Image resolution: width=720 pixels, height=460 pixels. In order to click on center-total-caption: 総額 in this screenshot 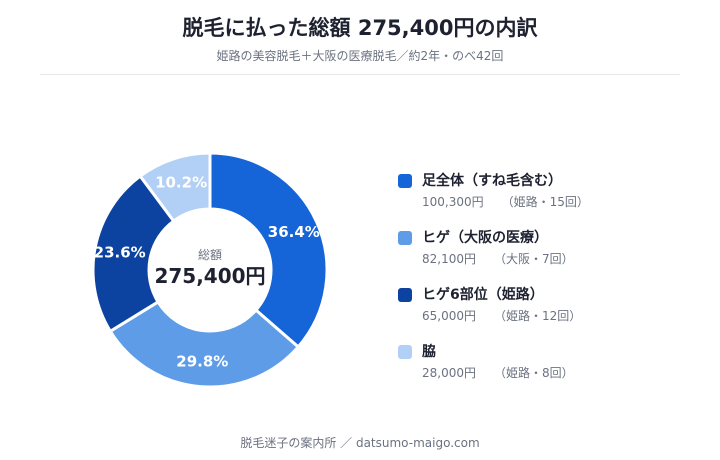, I will do `click(210, 255)`.